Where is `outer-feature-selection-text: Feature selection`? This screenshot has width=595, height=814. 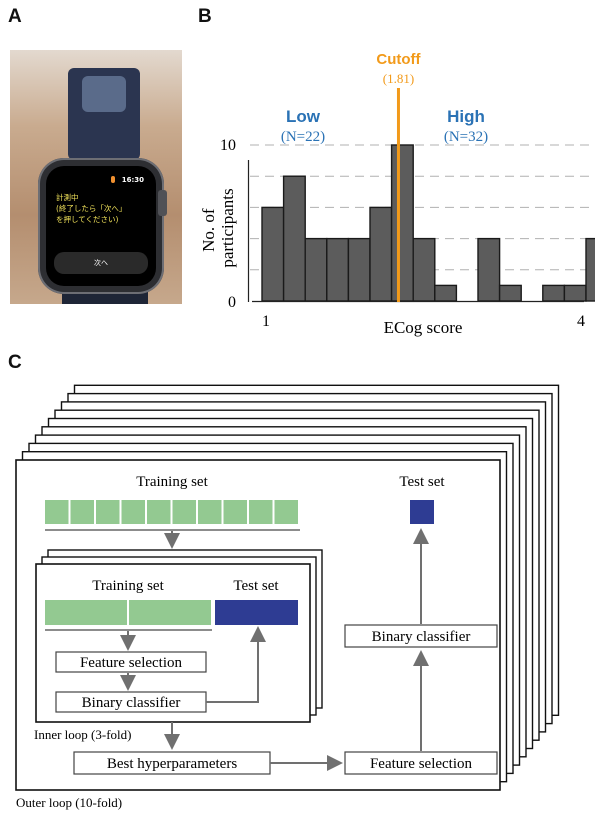
outer-feature-selection-text: Feature selection is located at coordinates (421, 764).